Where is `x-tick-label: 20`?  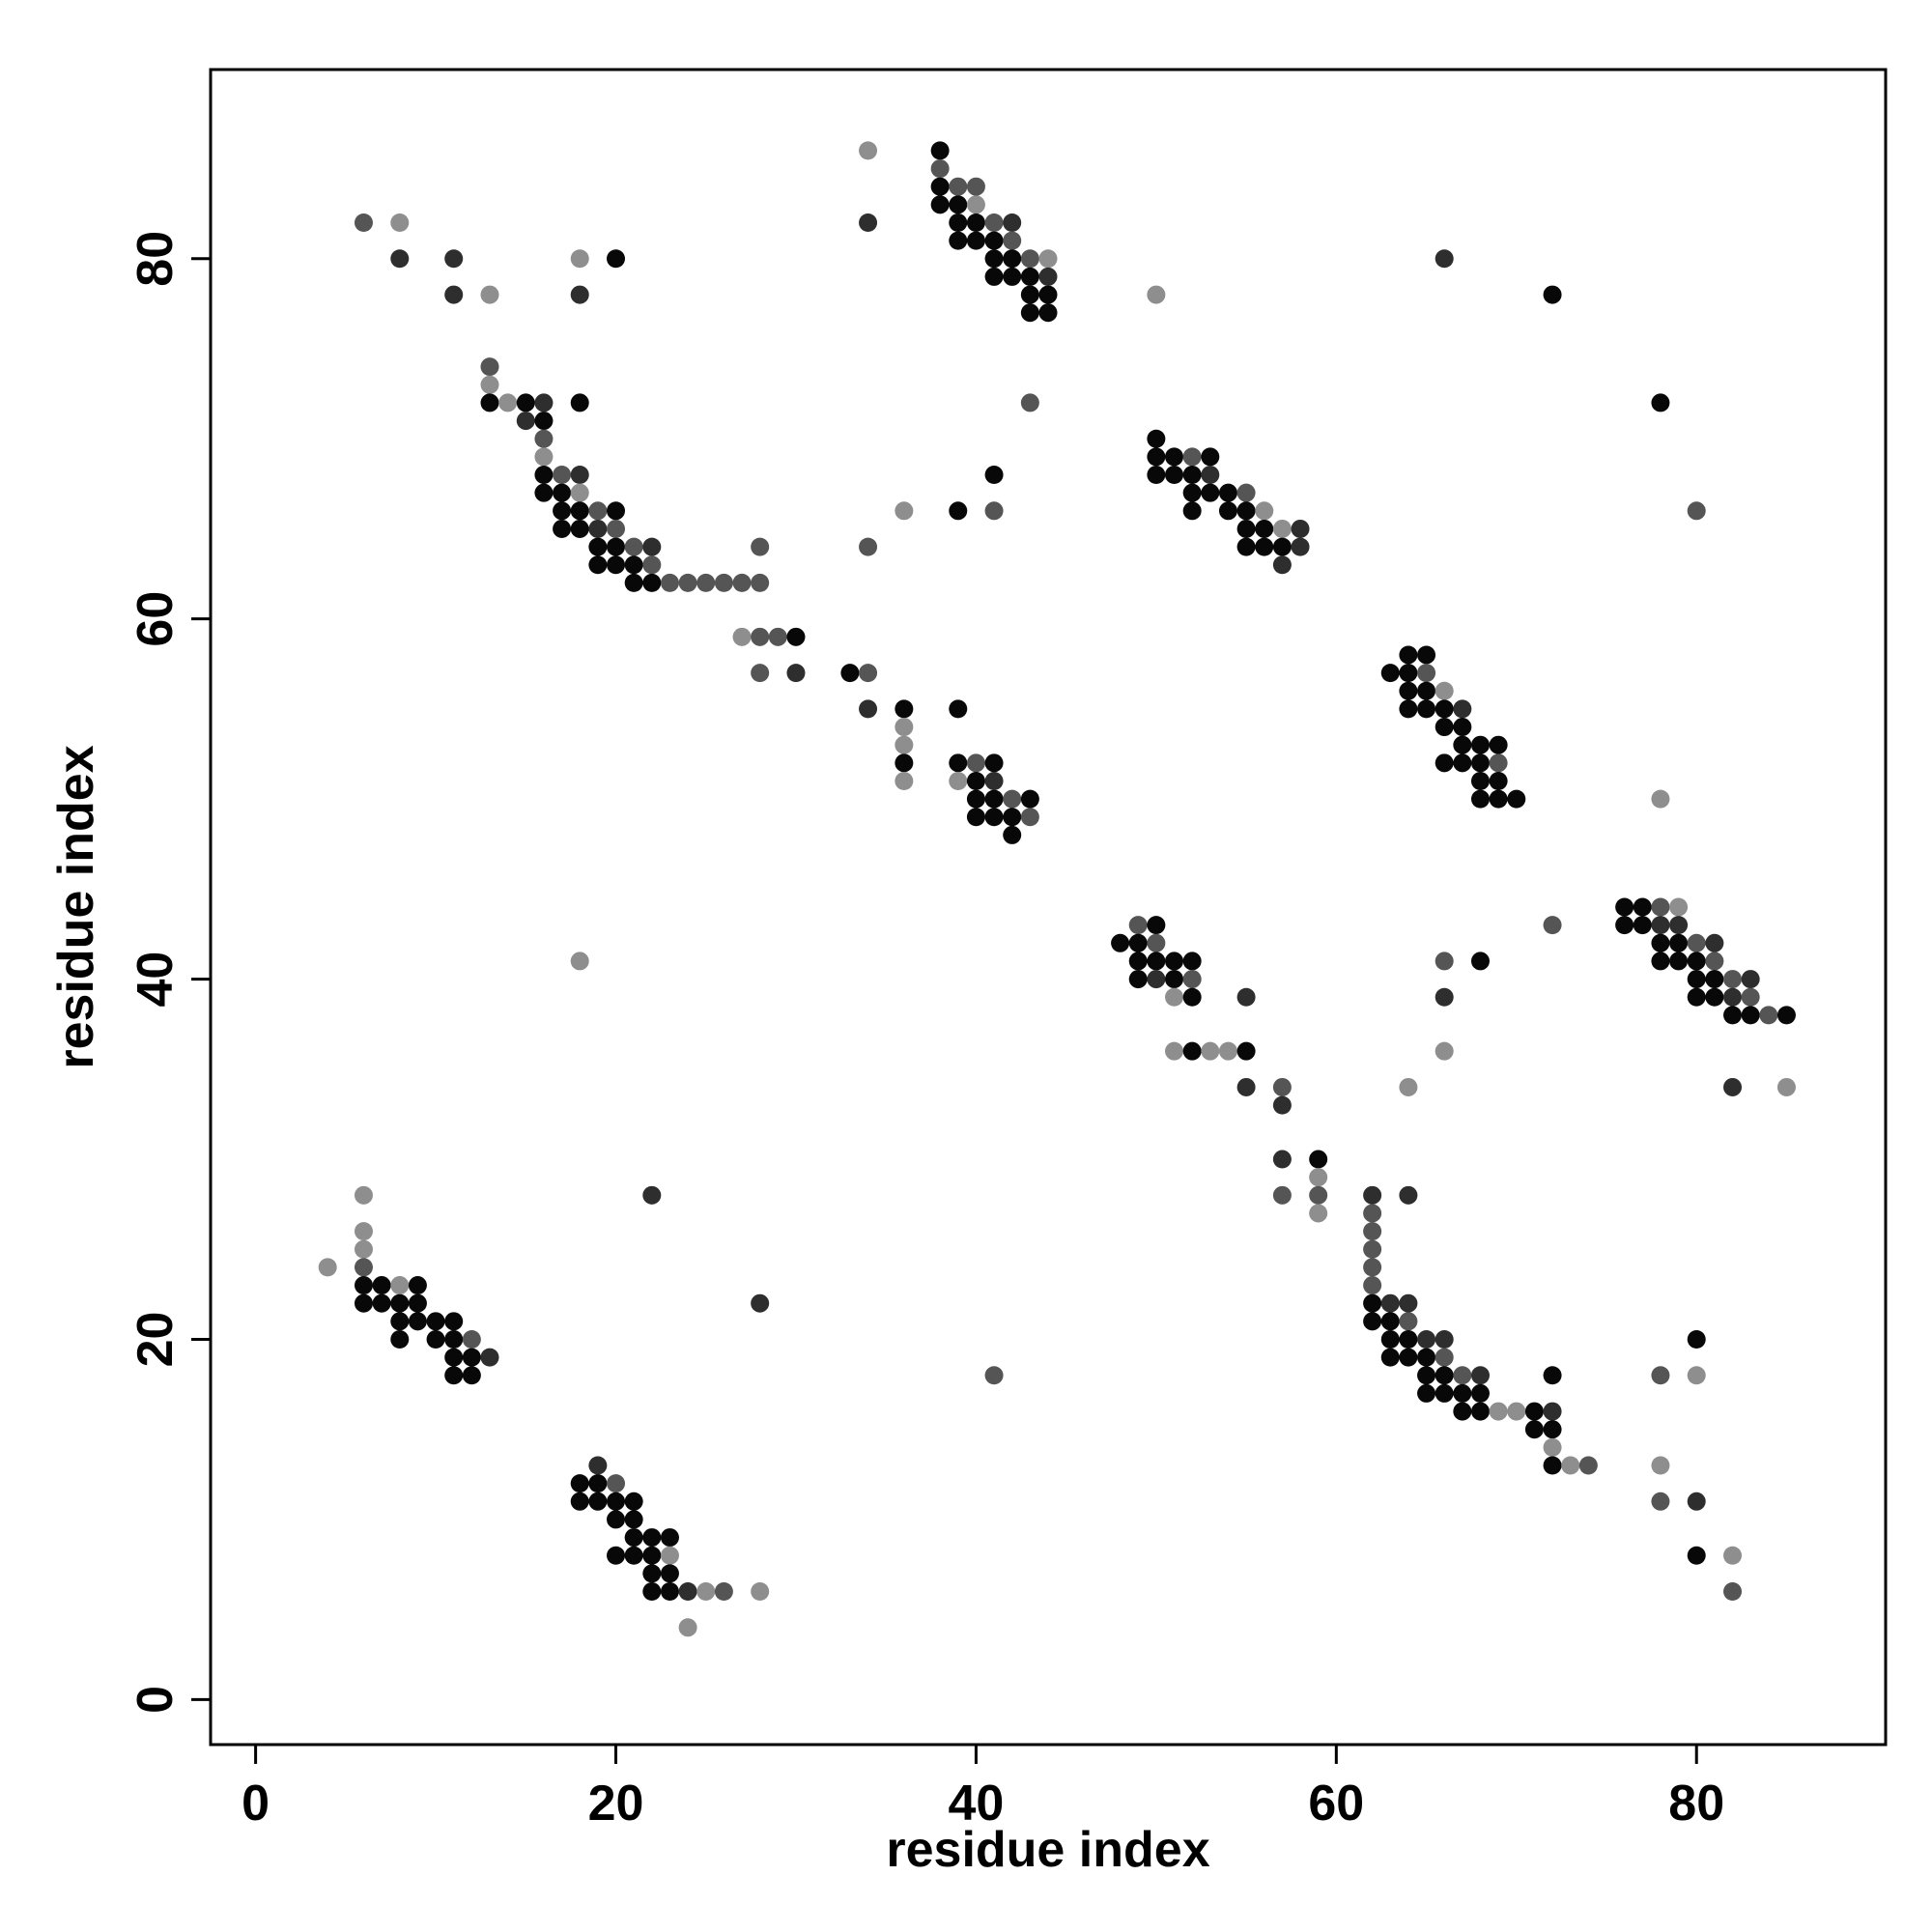 x-tick-label: 20 is located at coordinates (616, 1804).